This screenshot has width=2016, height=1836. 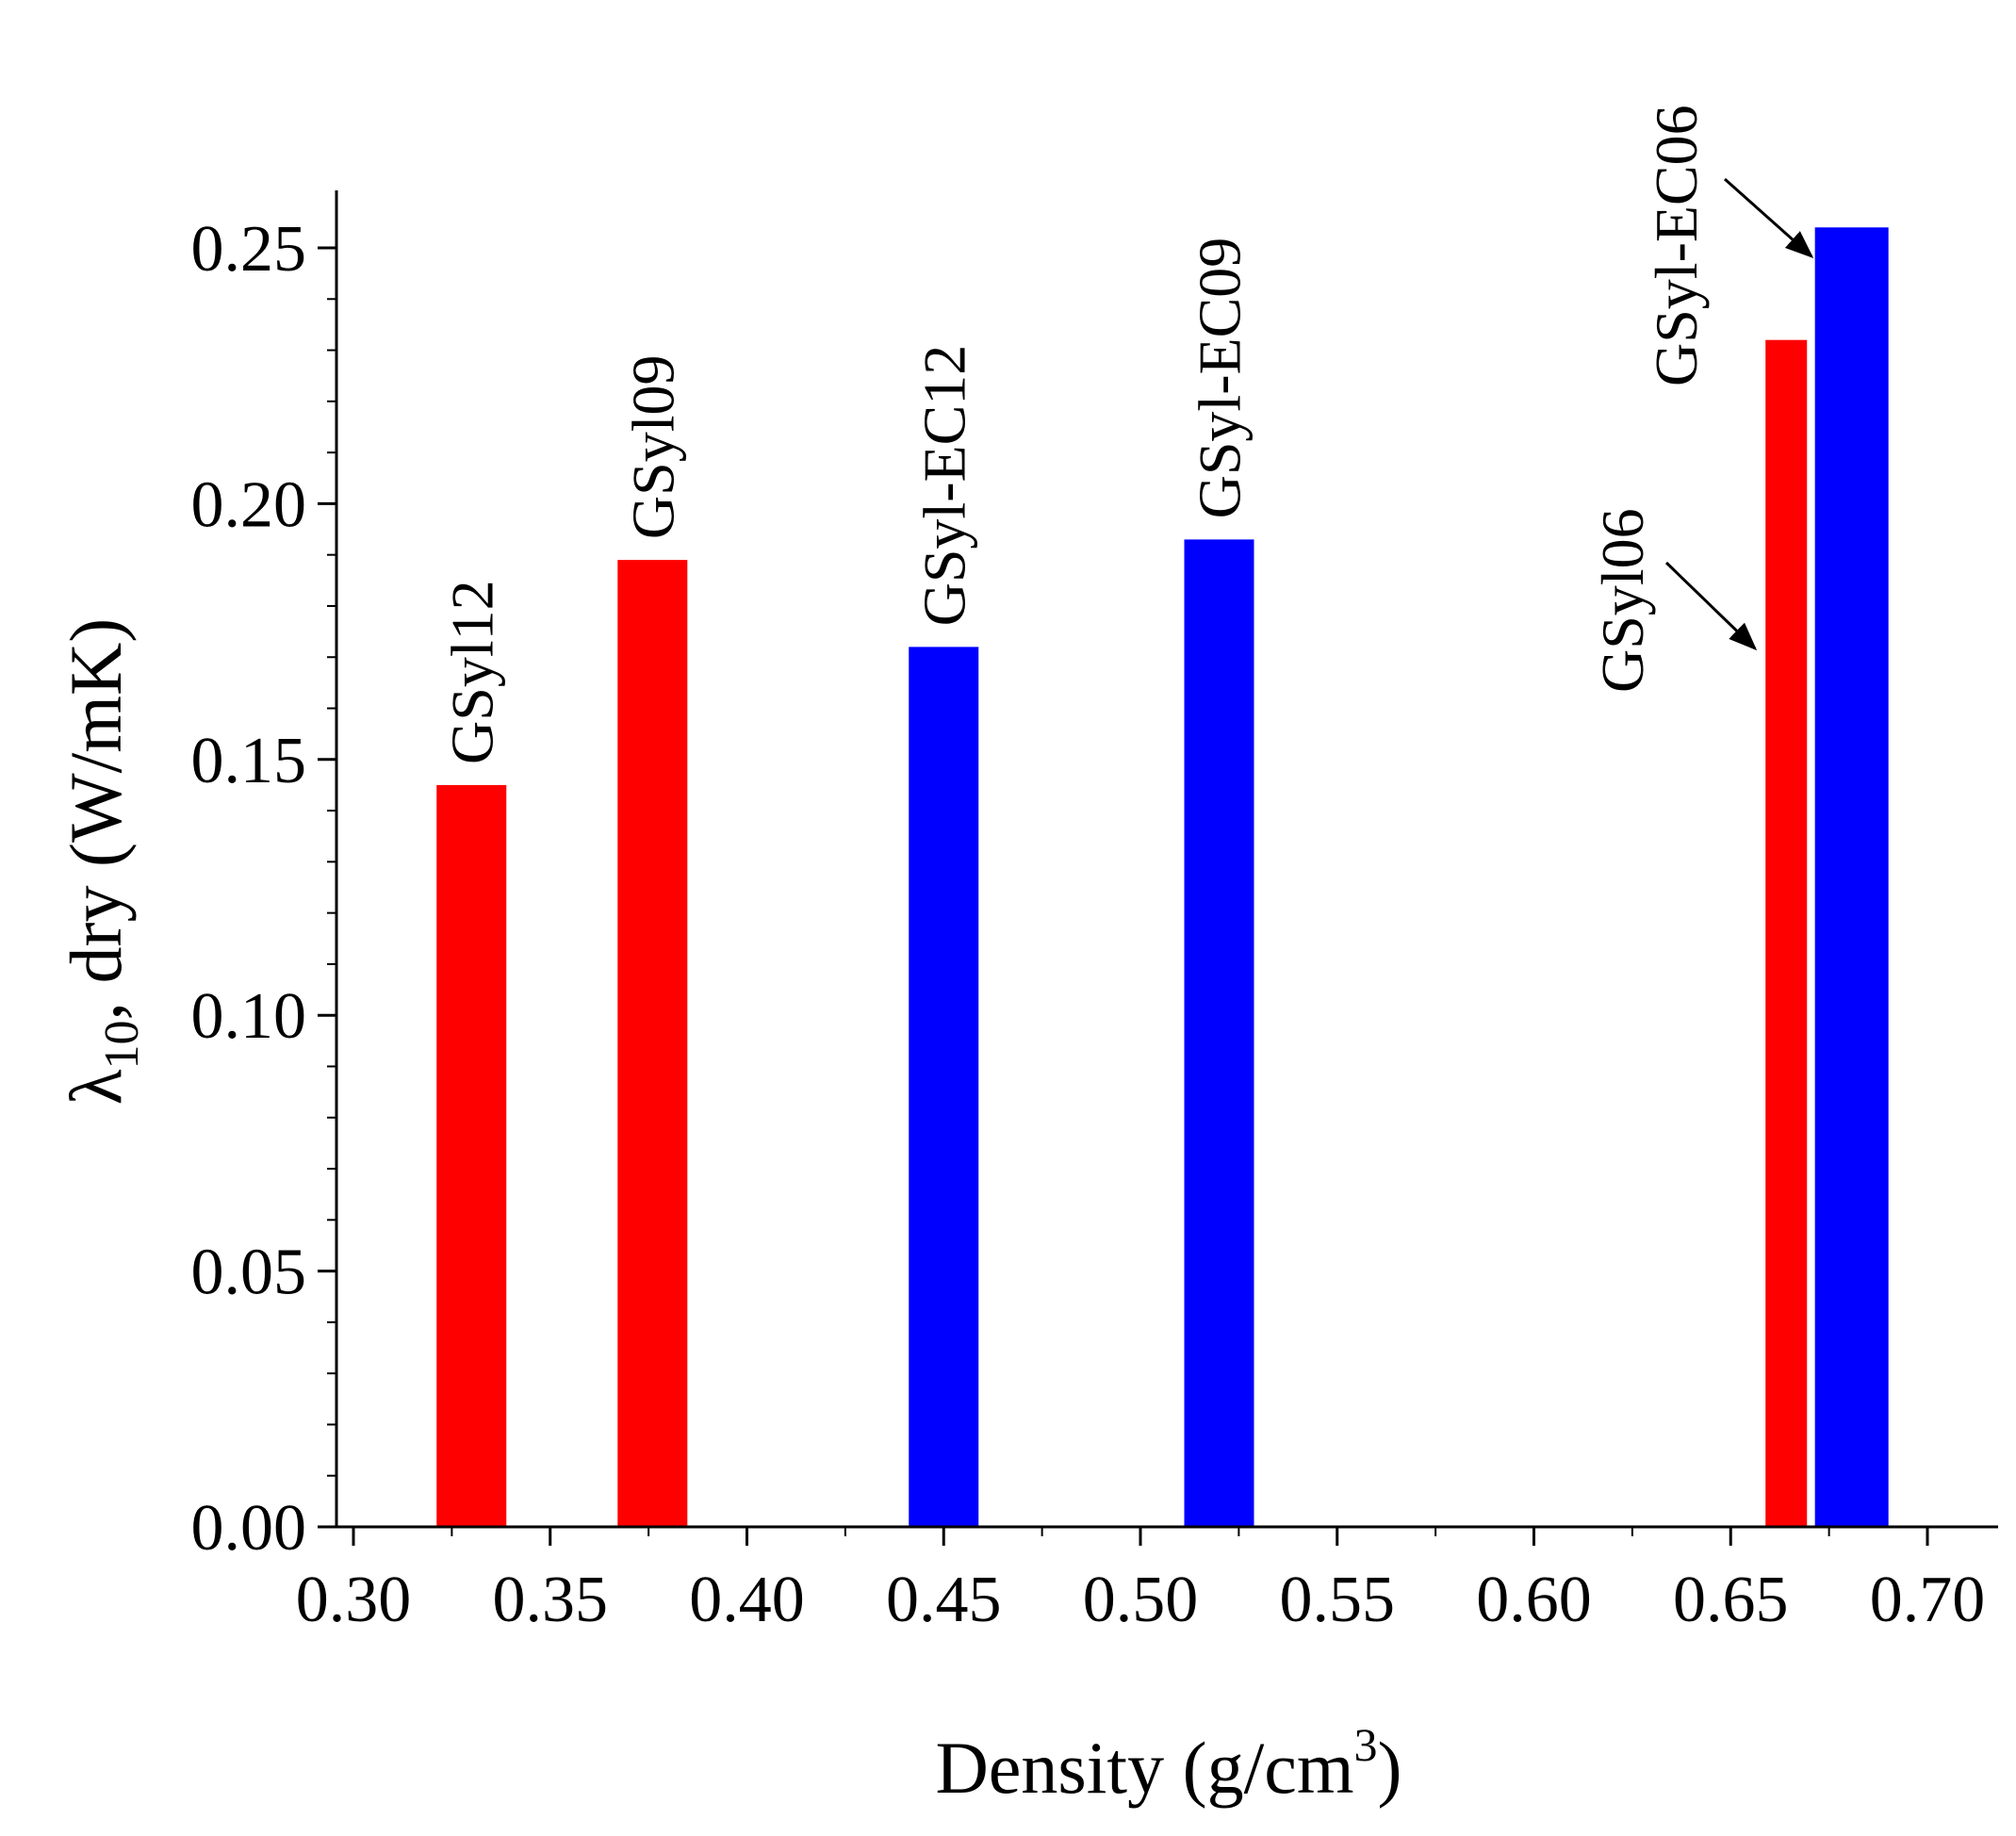 What do you see at coordinates (747, 1600) in the screenshot?
I see `x-tick-label: 0.40` at bounding box center [747, 1600].